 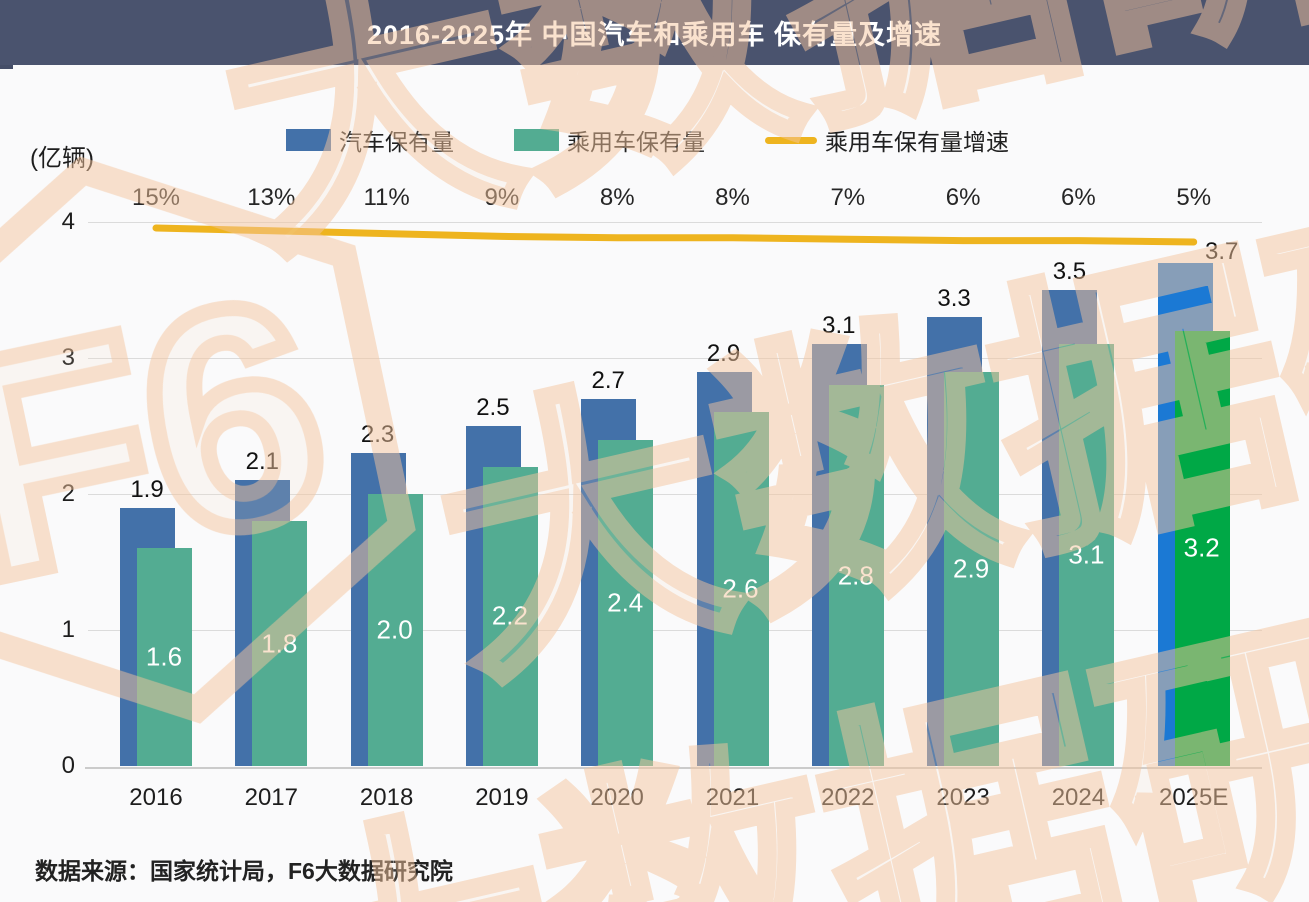 I want to click on x-axis-label-2018: 2018, so click(x=386, y=797).